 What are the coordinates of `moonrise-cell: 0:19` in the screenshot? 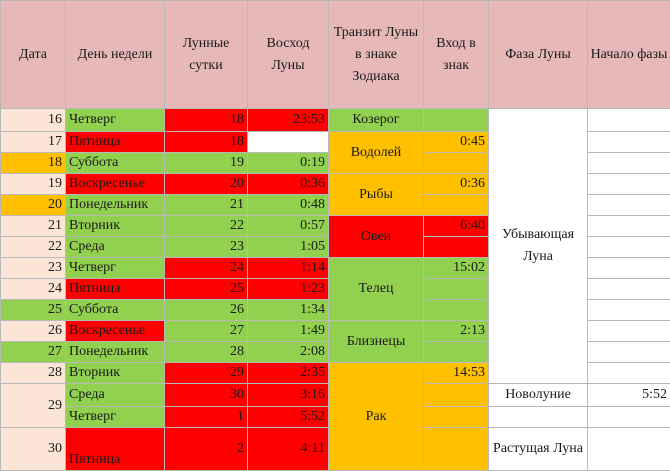 It's located at (288, 163).